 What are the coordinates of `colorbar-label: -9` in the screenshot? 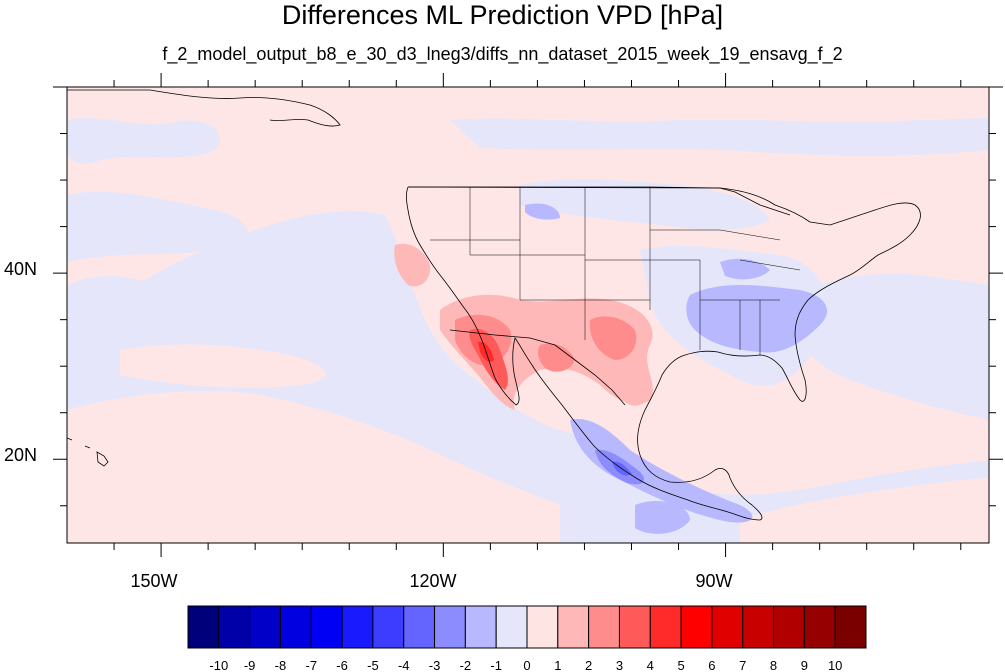 It's located at (250, 665).